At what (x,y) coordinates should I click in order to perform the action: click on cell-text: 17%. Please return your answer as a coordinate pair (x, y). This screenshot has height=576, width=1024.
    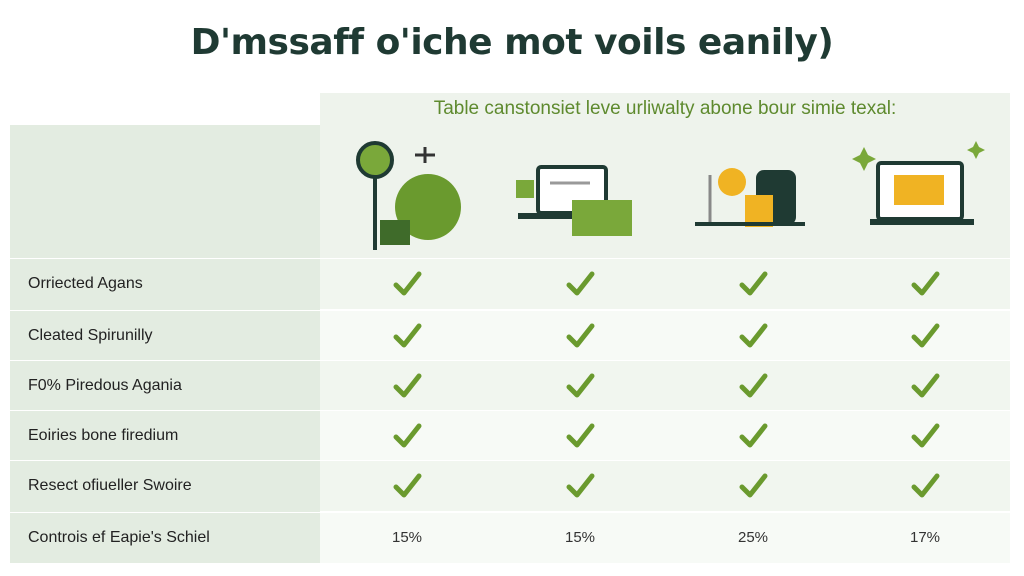
    Looking at the image, I should click on (925, 537).